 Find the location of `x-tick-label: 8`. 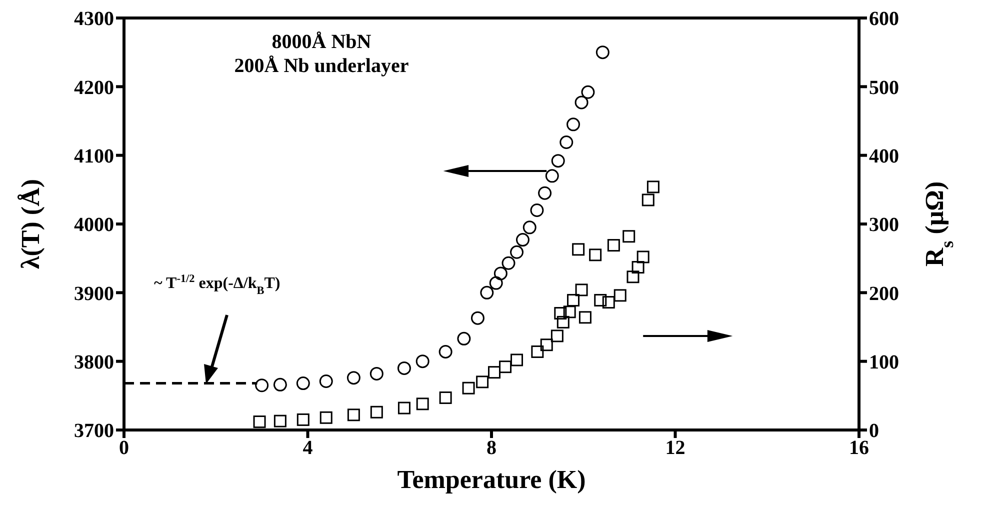

x-tick-label: 8 is located at coordinates (491, 448).